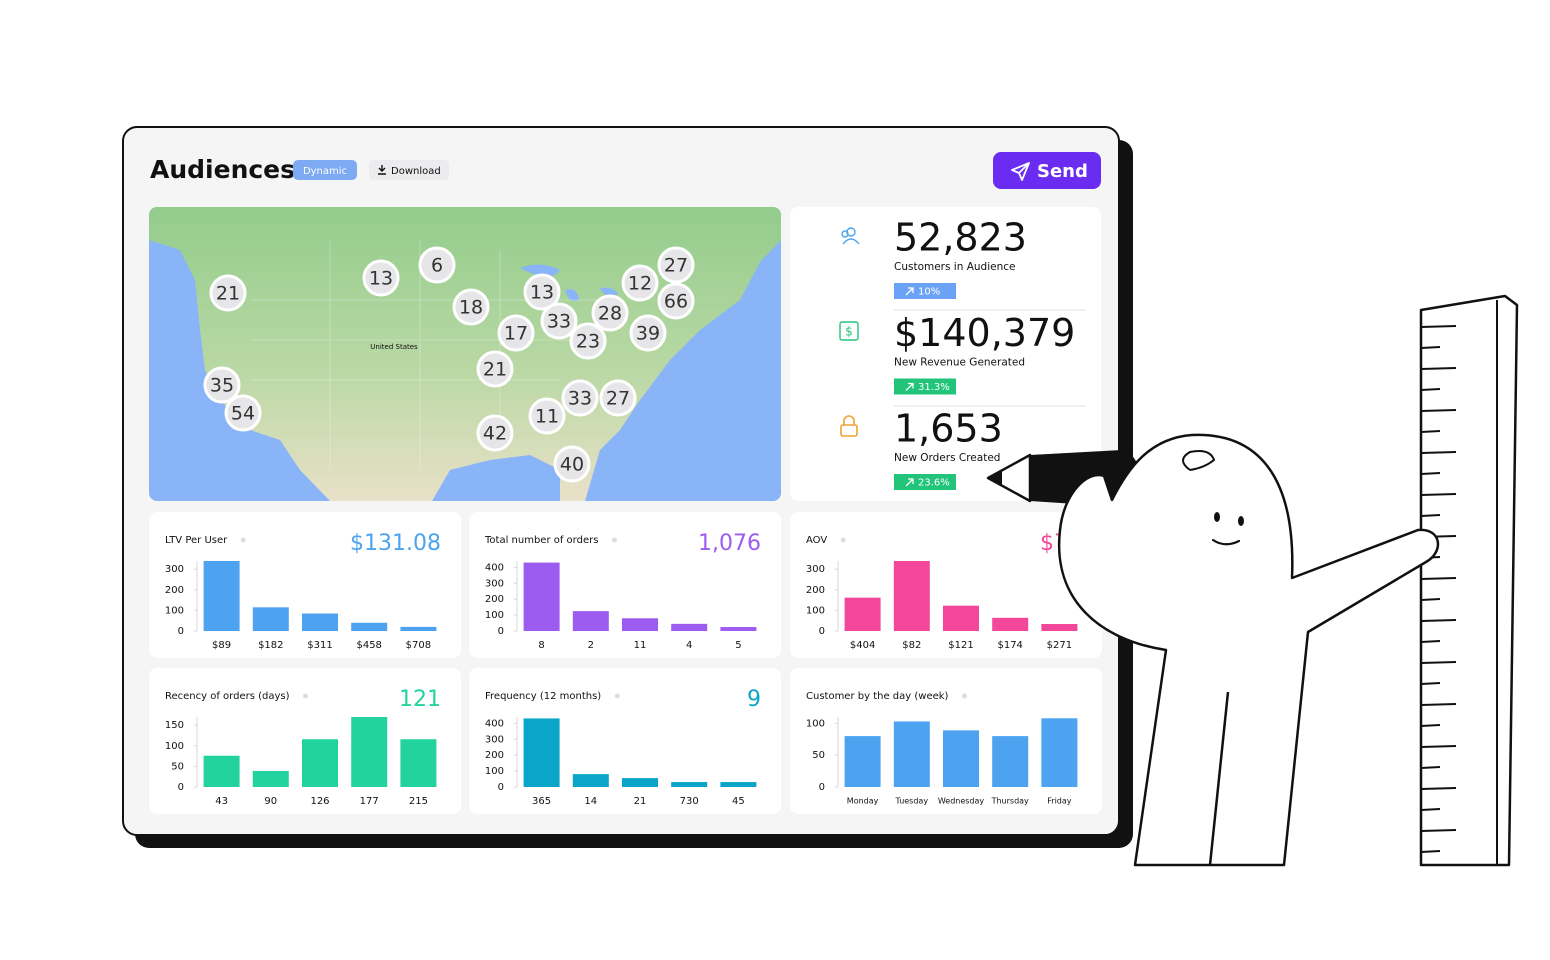 This screenshot has height=960, width=1550. Describe the element at coordinates (1062, 171) in the screenshot. I see `send-text: Send` at that location.